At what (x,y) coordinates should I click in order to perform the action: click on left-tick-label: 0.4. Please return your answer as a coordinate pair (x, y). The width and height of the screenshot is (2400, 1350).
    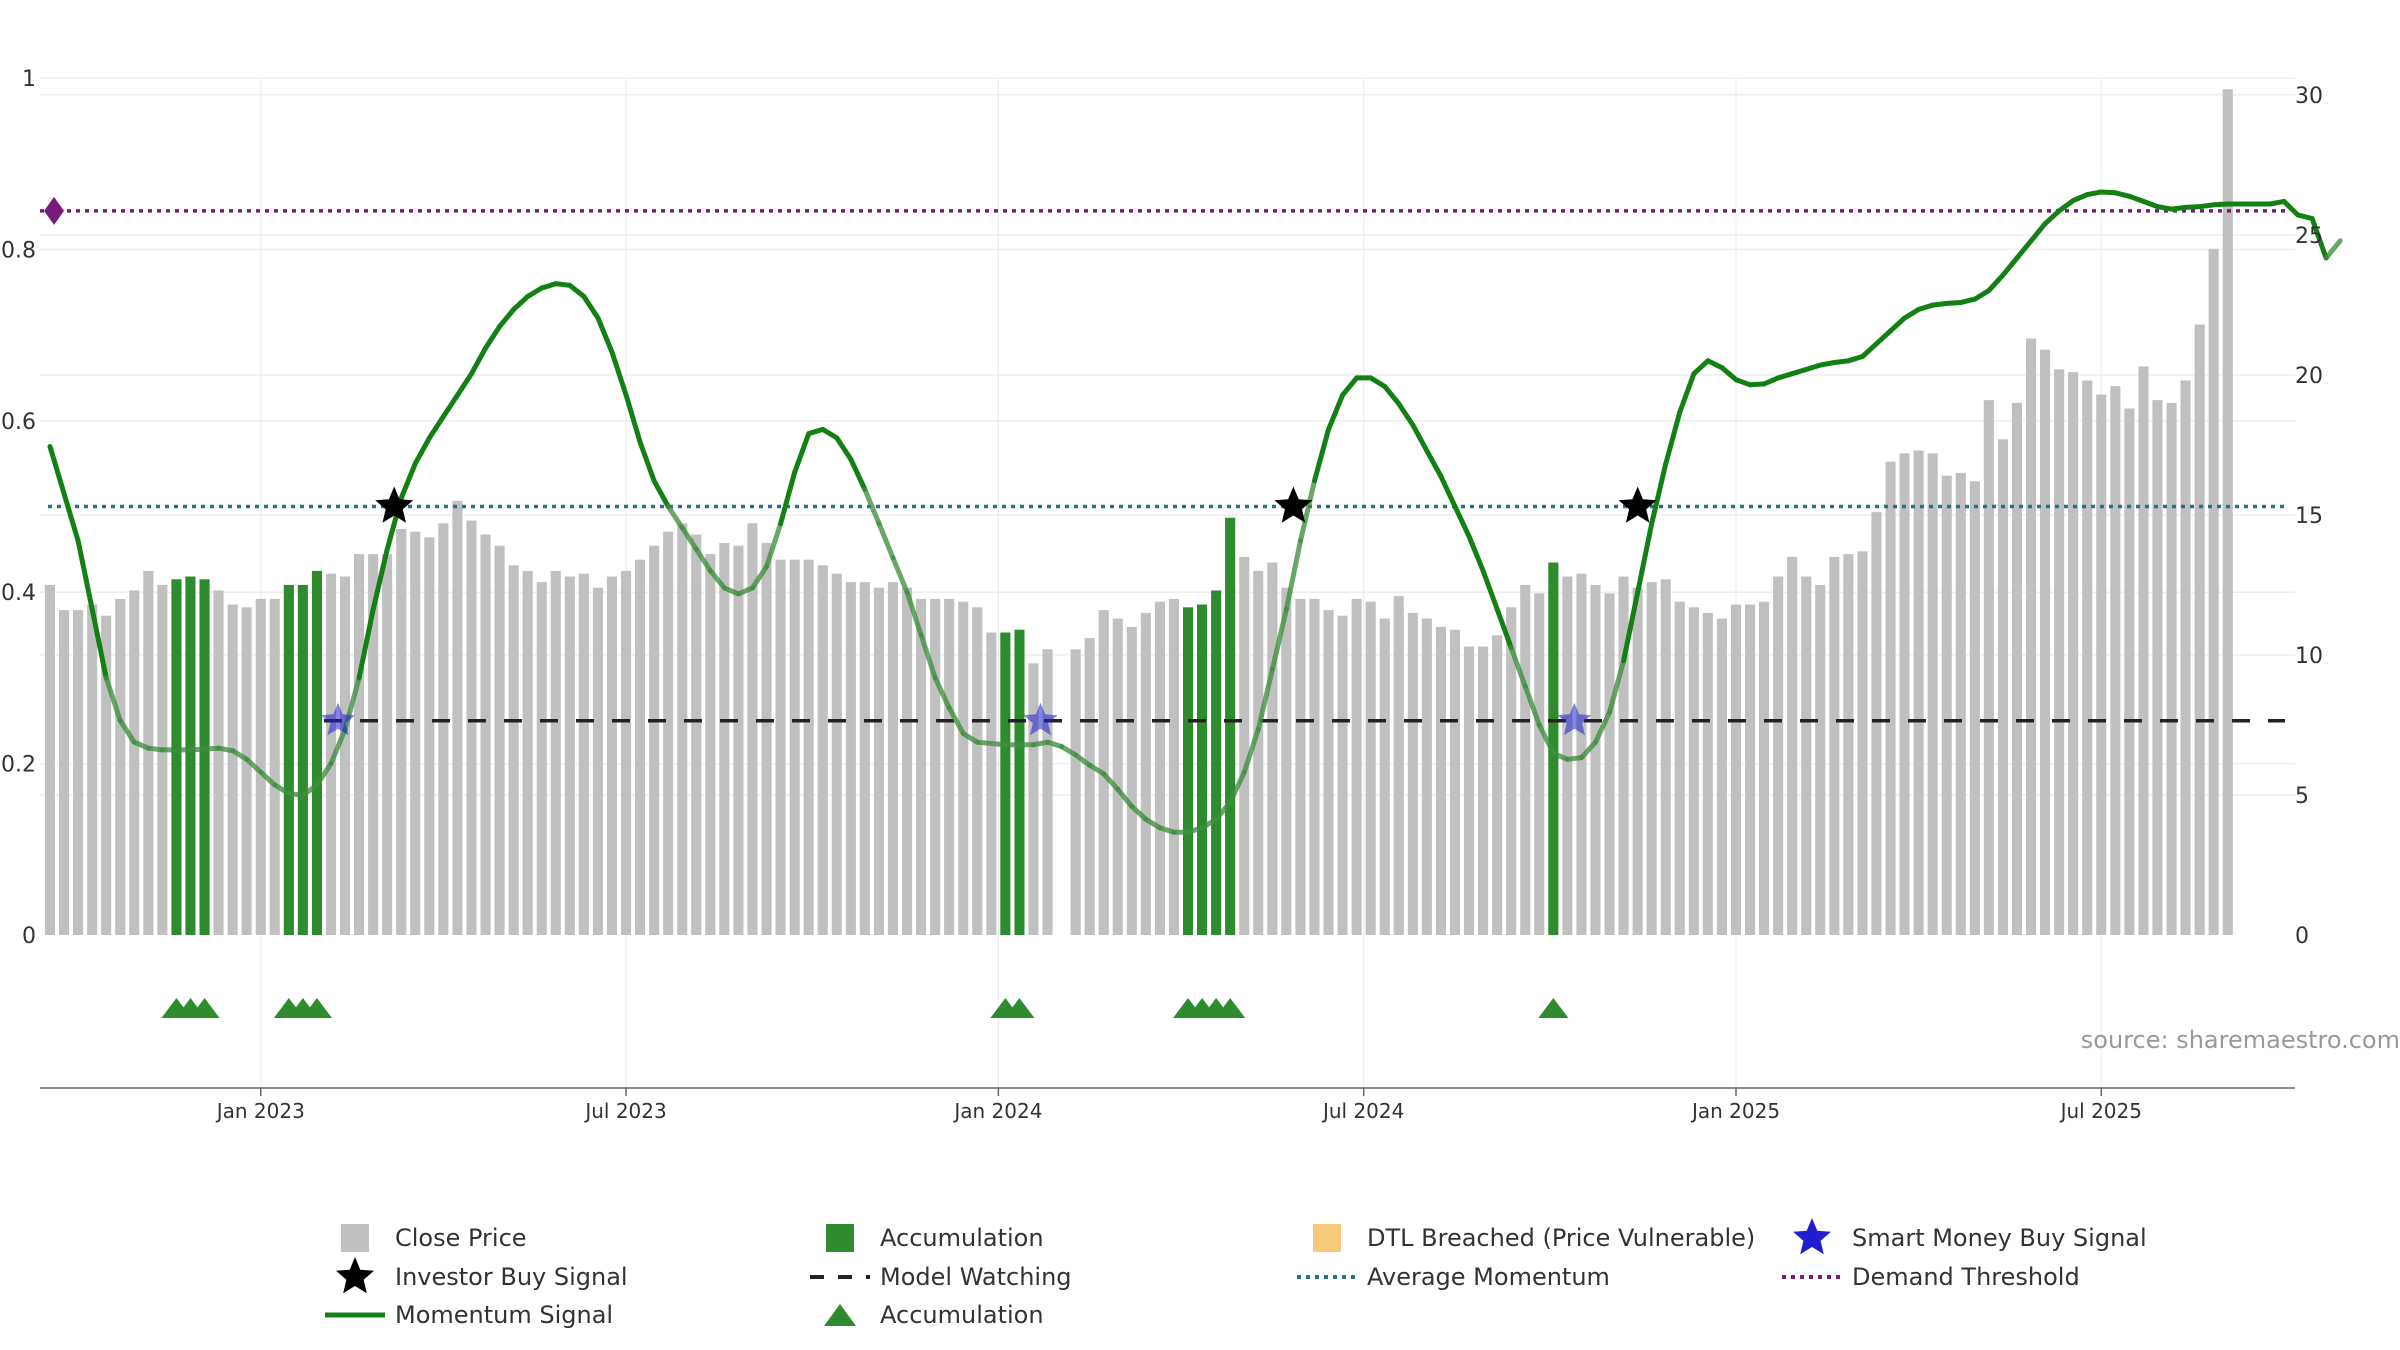
    Looking at the image, I should click on (18, 593).